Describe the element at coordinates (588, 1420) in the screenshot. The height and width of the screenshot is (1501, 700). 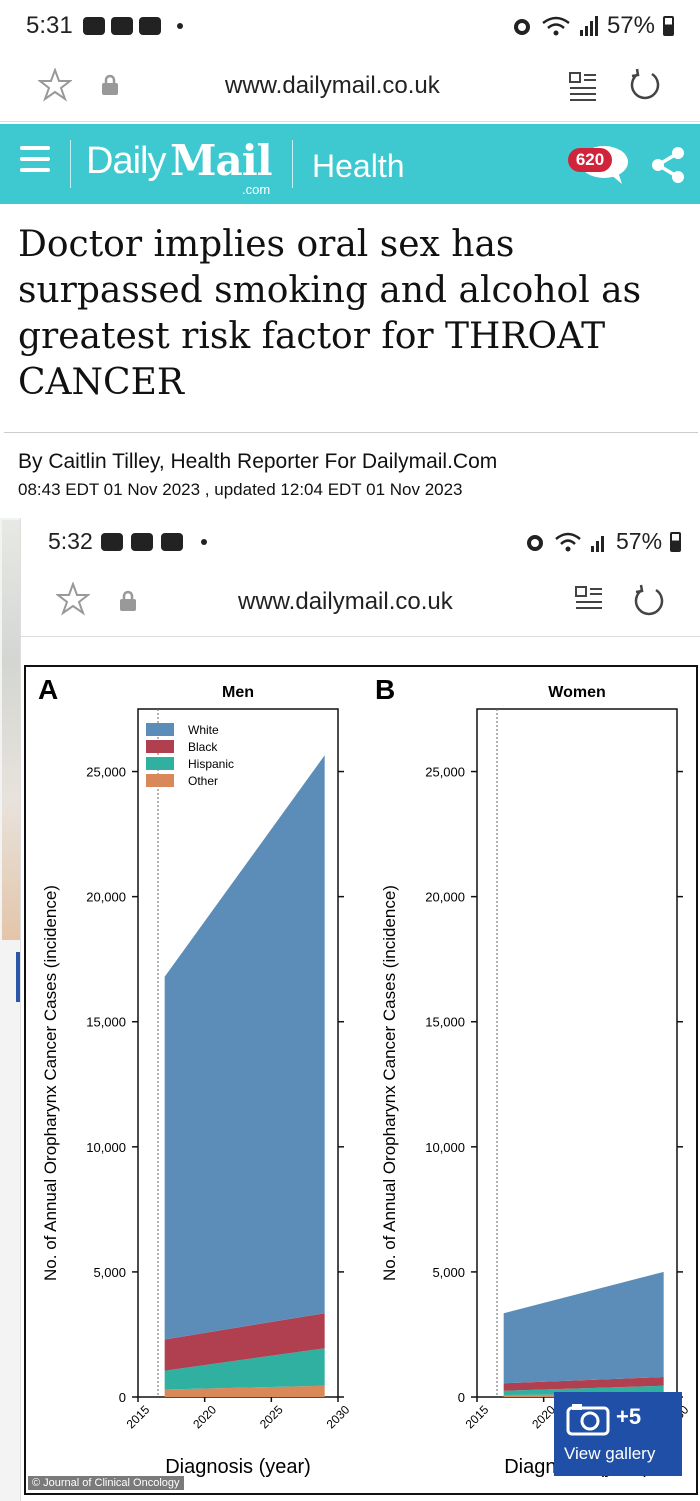
I see `camera-icon` at that location.